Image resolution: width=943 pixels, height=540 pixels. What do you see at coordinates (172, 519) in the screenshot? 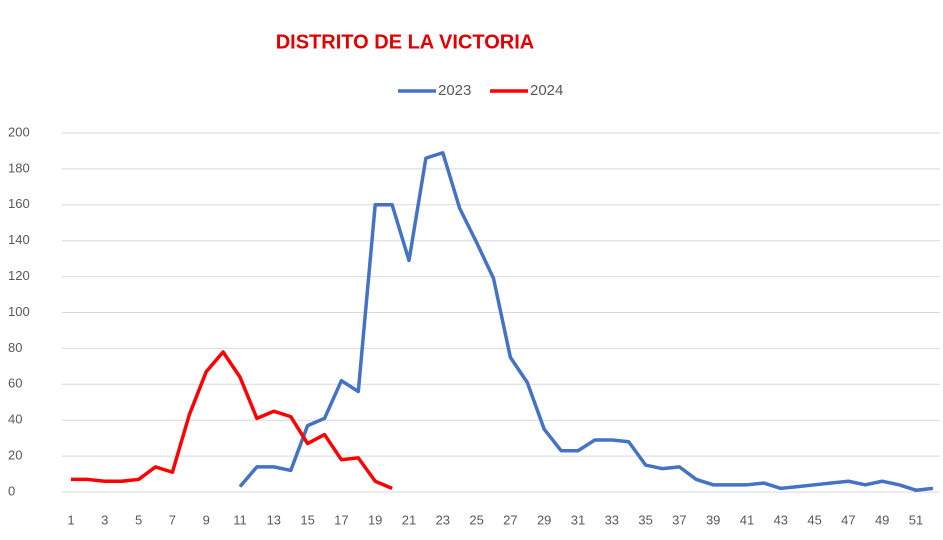
I see `x-tick-label: 7` at bounding box center [172, 519].